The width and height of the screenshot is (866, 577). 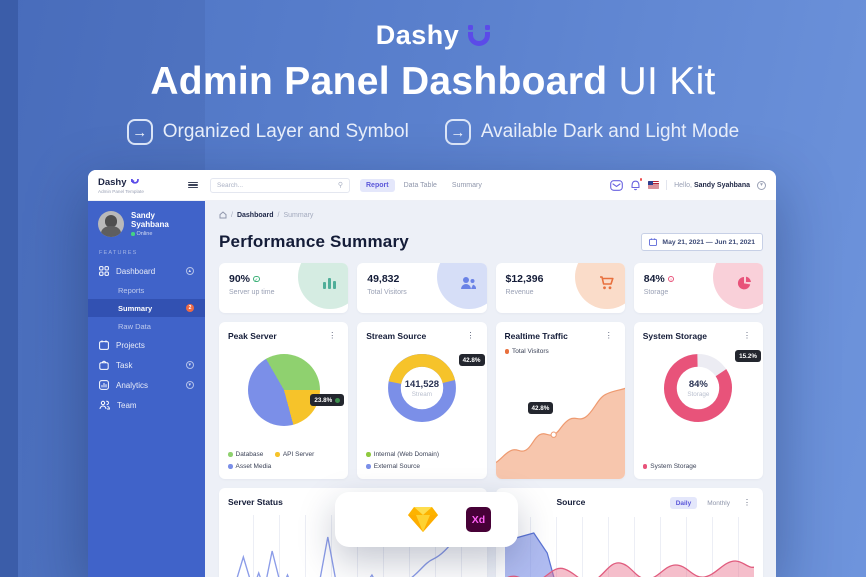 I want to click on check-circle-icon: ✓, so click(x=256, y=279).